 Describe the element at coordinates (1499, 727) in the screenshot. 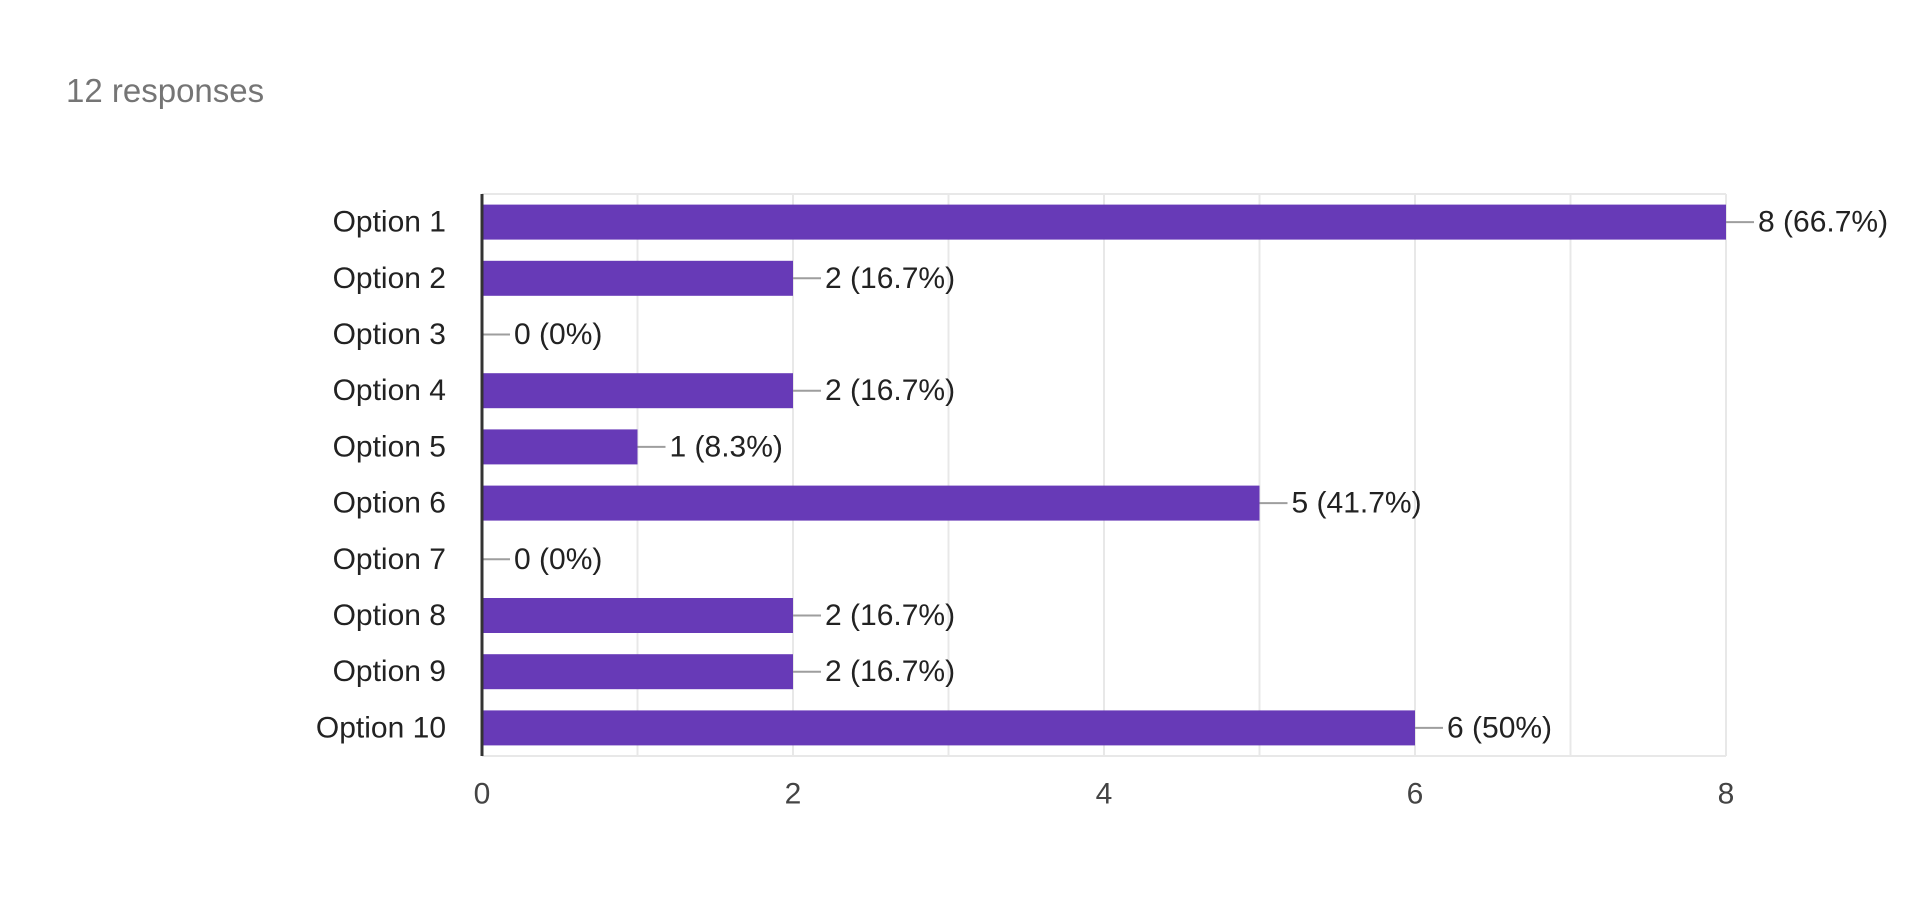

I see `data-label: 6 (50%)` at that location.